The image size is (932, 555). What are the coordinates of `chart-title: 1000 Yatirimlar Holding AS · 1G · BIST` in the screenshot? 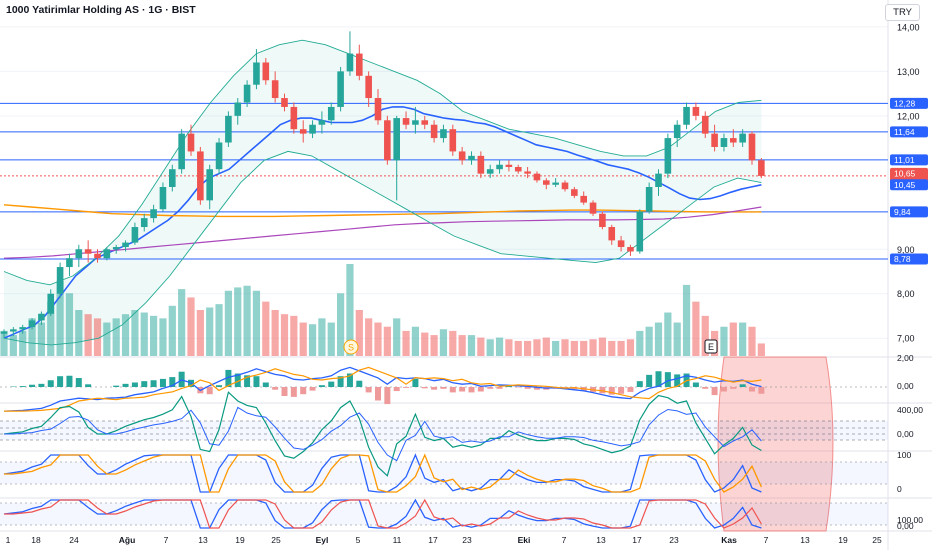 It's located at (101, 10).